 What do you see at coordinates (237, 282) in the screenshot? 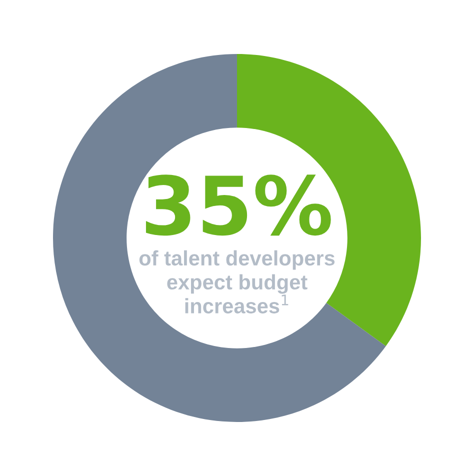
I see `text: of talent developers expect budget increases$^{1}$` at bounding box center [237, 282].